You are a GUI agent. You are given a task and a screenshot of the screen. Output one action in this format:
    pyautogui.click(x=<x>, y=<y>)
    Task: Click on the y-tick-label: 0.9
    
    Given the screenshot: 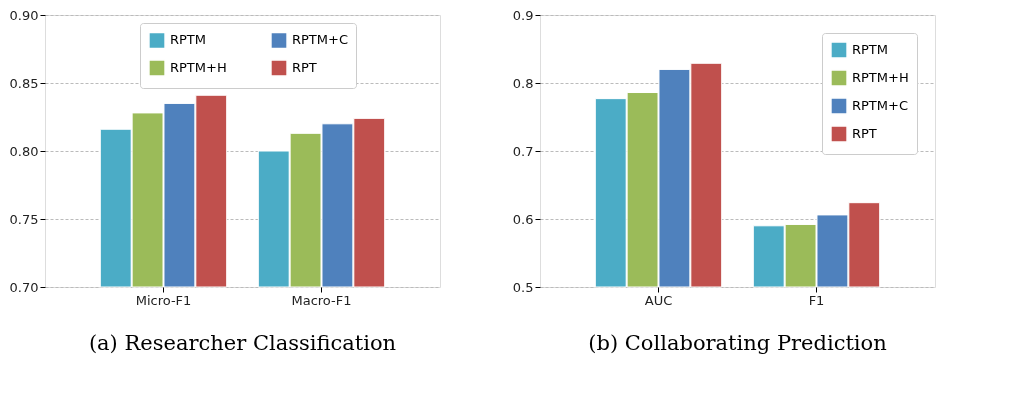 What is the action you would take?
    pyautogui.click(x=523, y=15)
    